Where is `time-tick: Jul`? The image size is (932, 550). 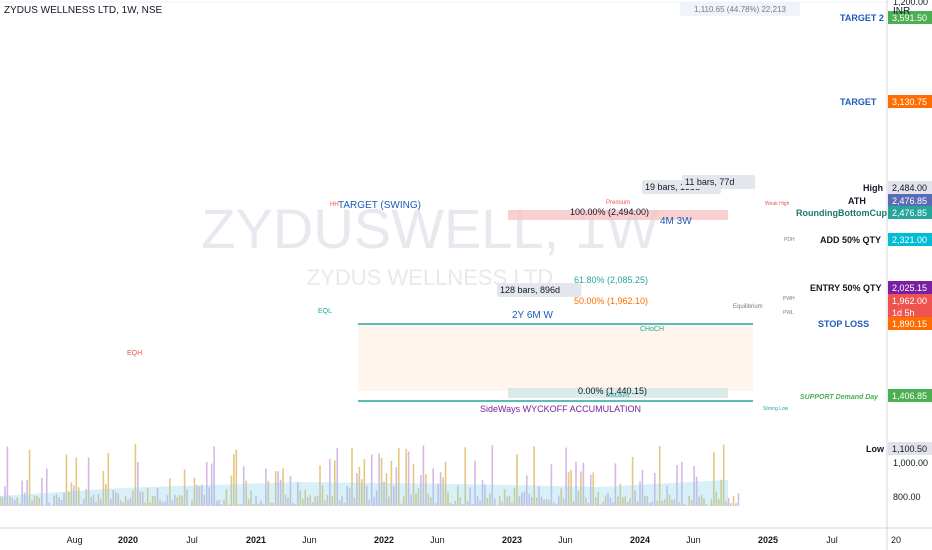 time-tick: Jul is located at coordinates (192, 540).